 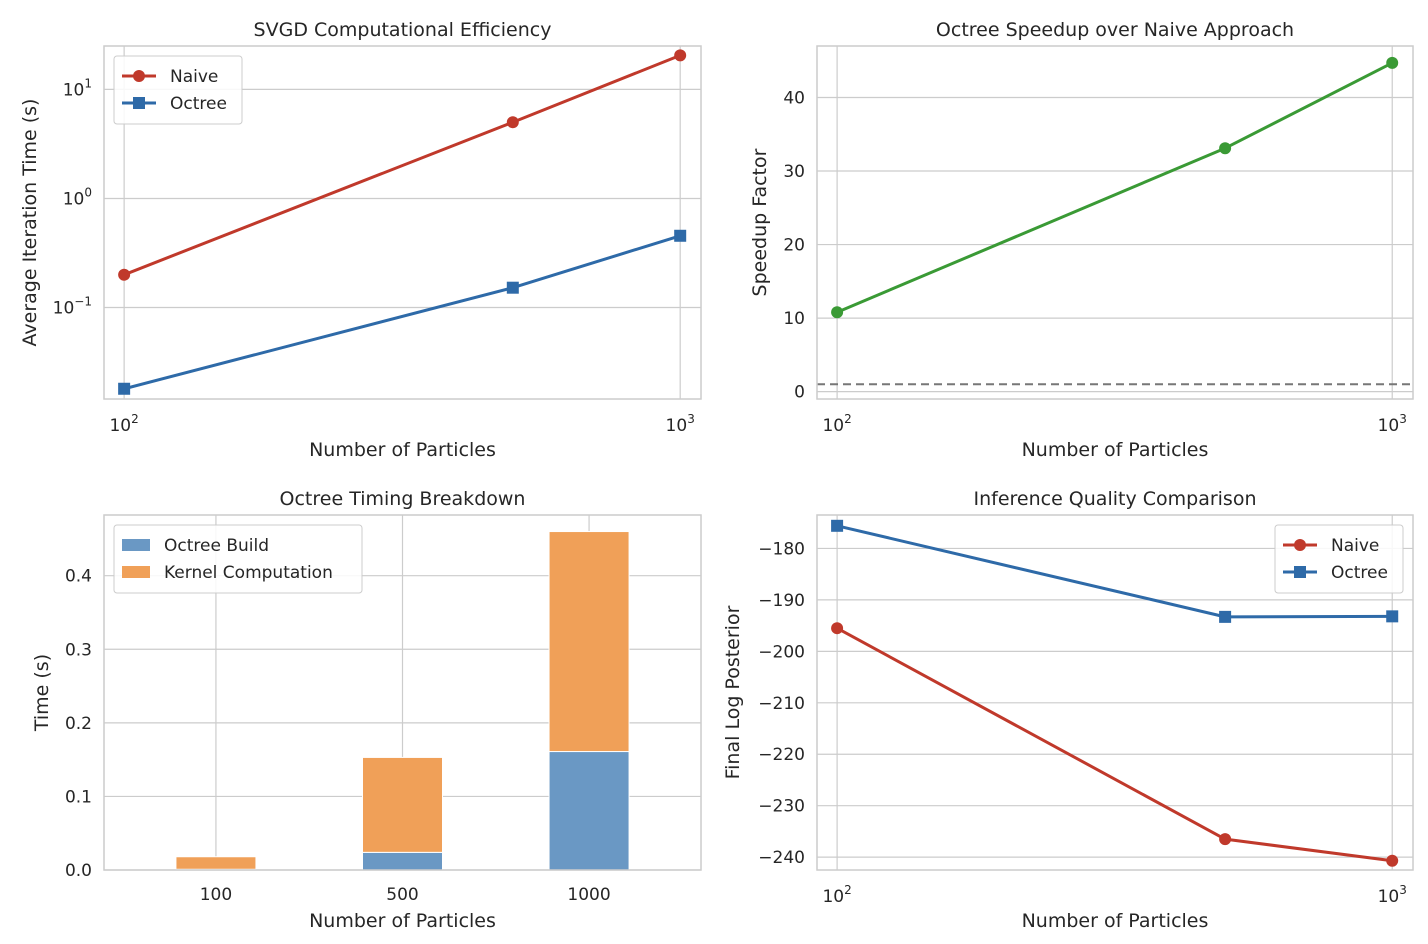 I want to click on y-tick-label: 20, so click(x=794, y=246).